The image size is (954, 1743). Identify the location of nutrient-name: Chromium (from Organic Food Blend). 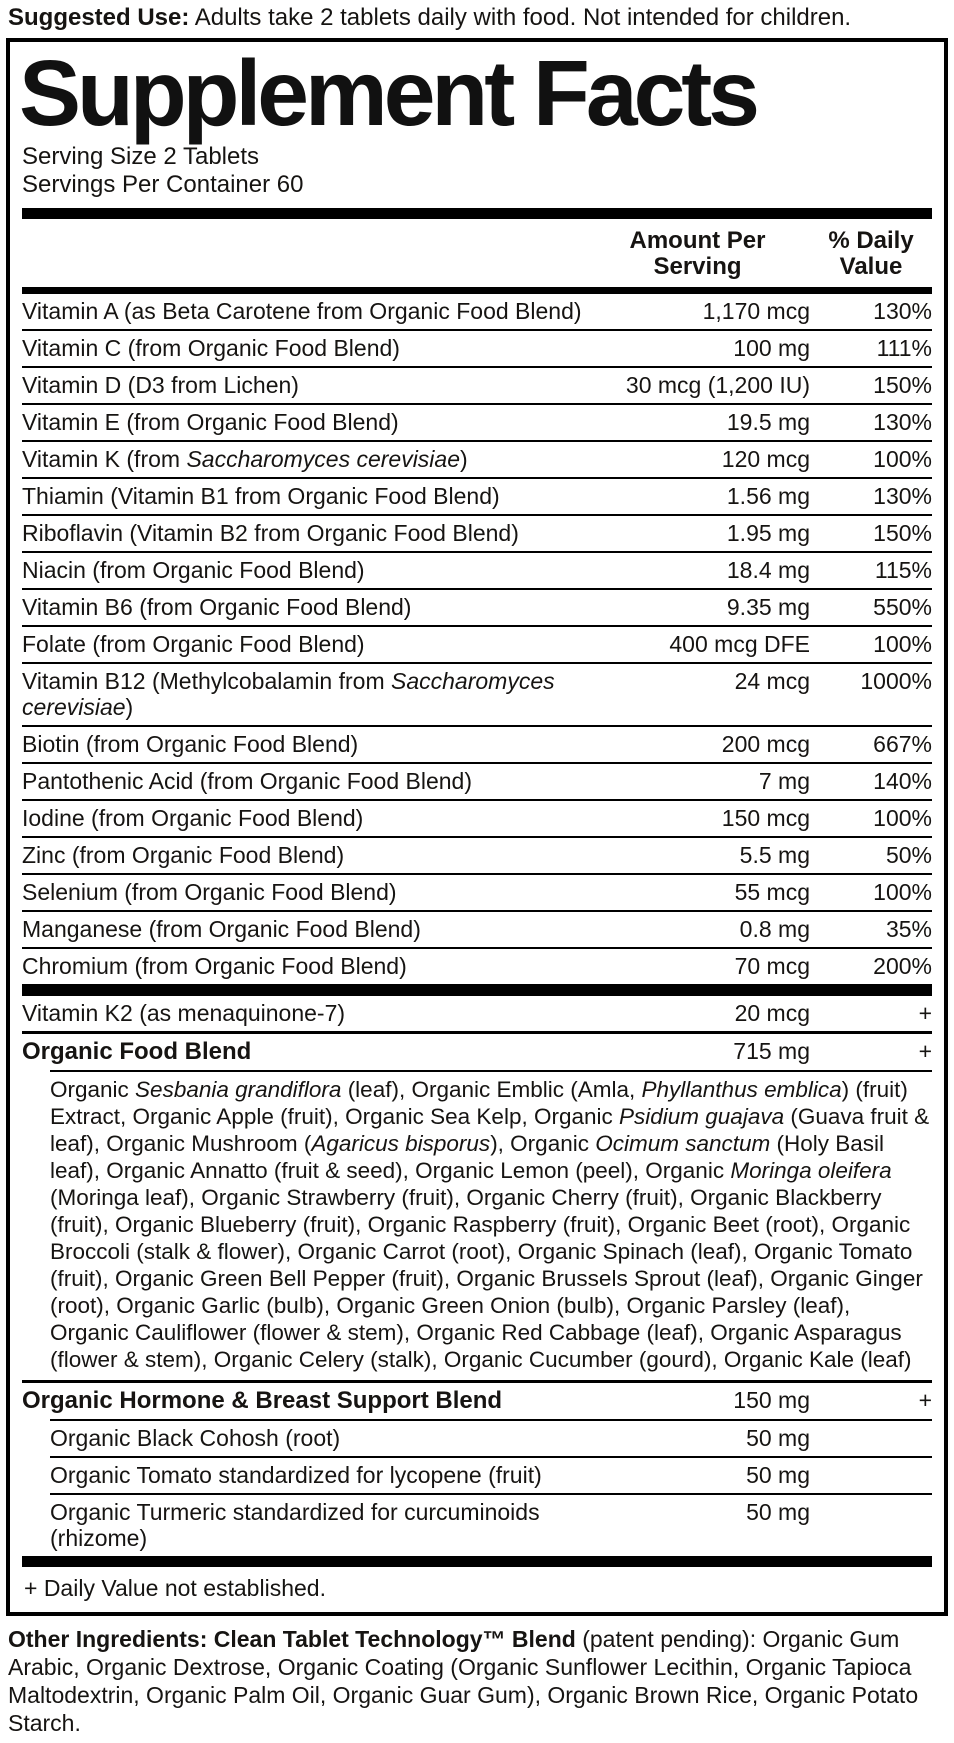
(214, 965).